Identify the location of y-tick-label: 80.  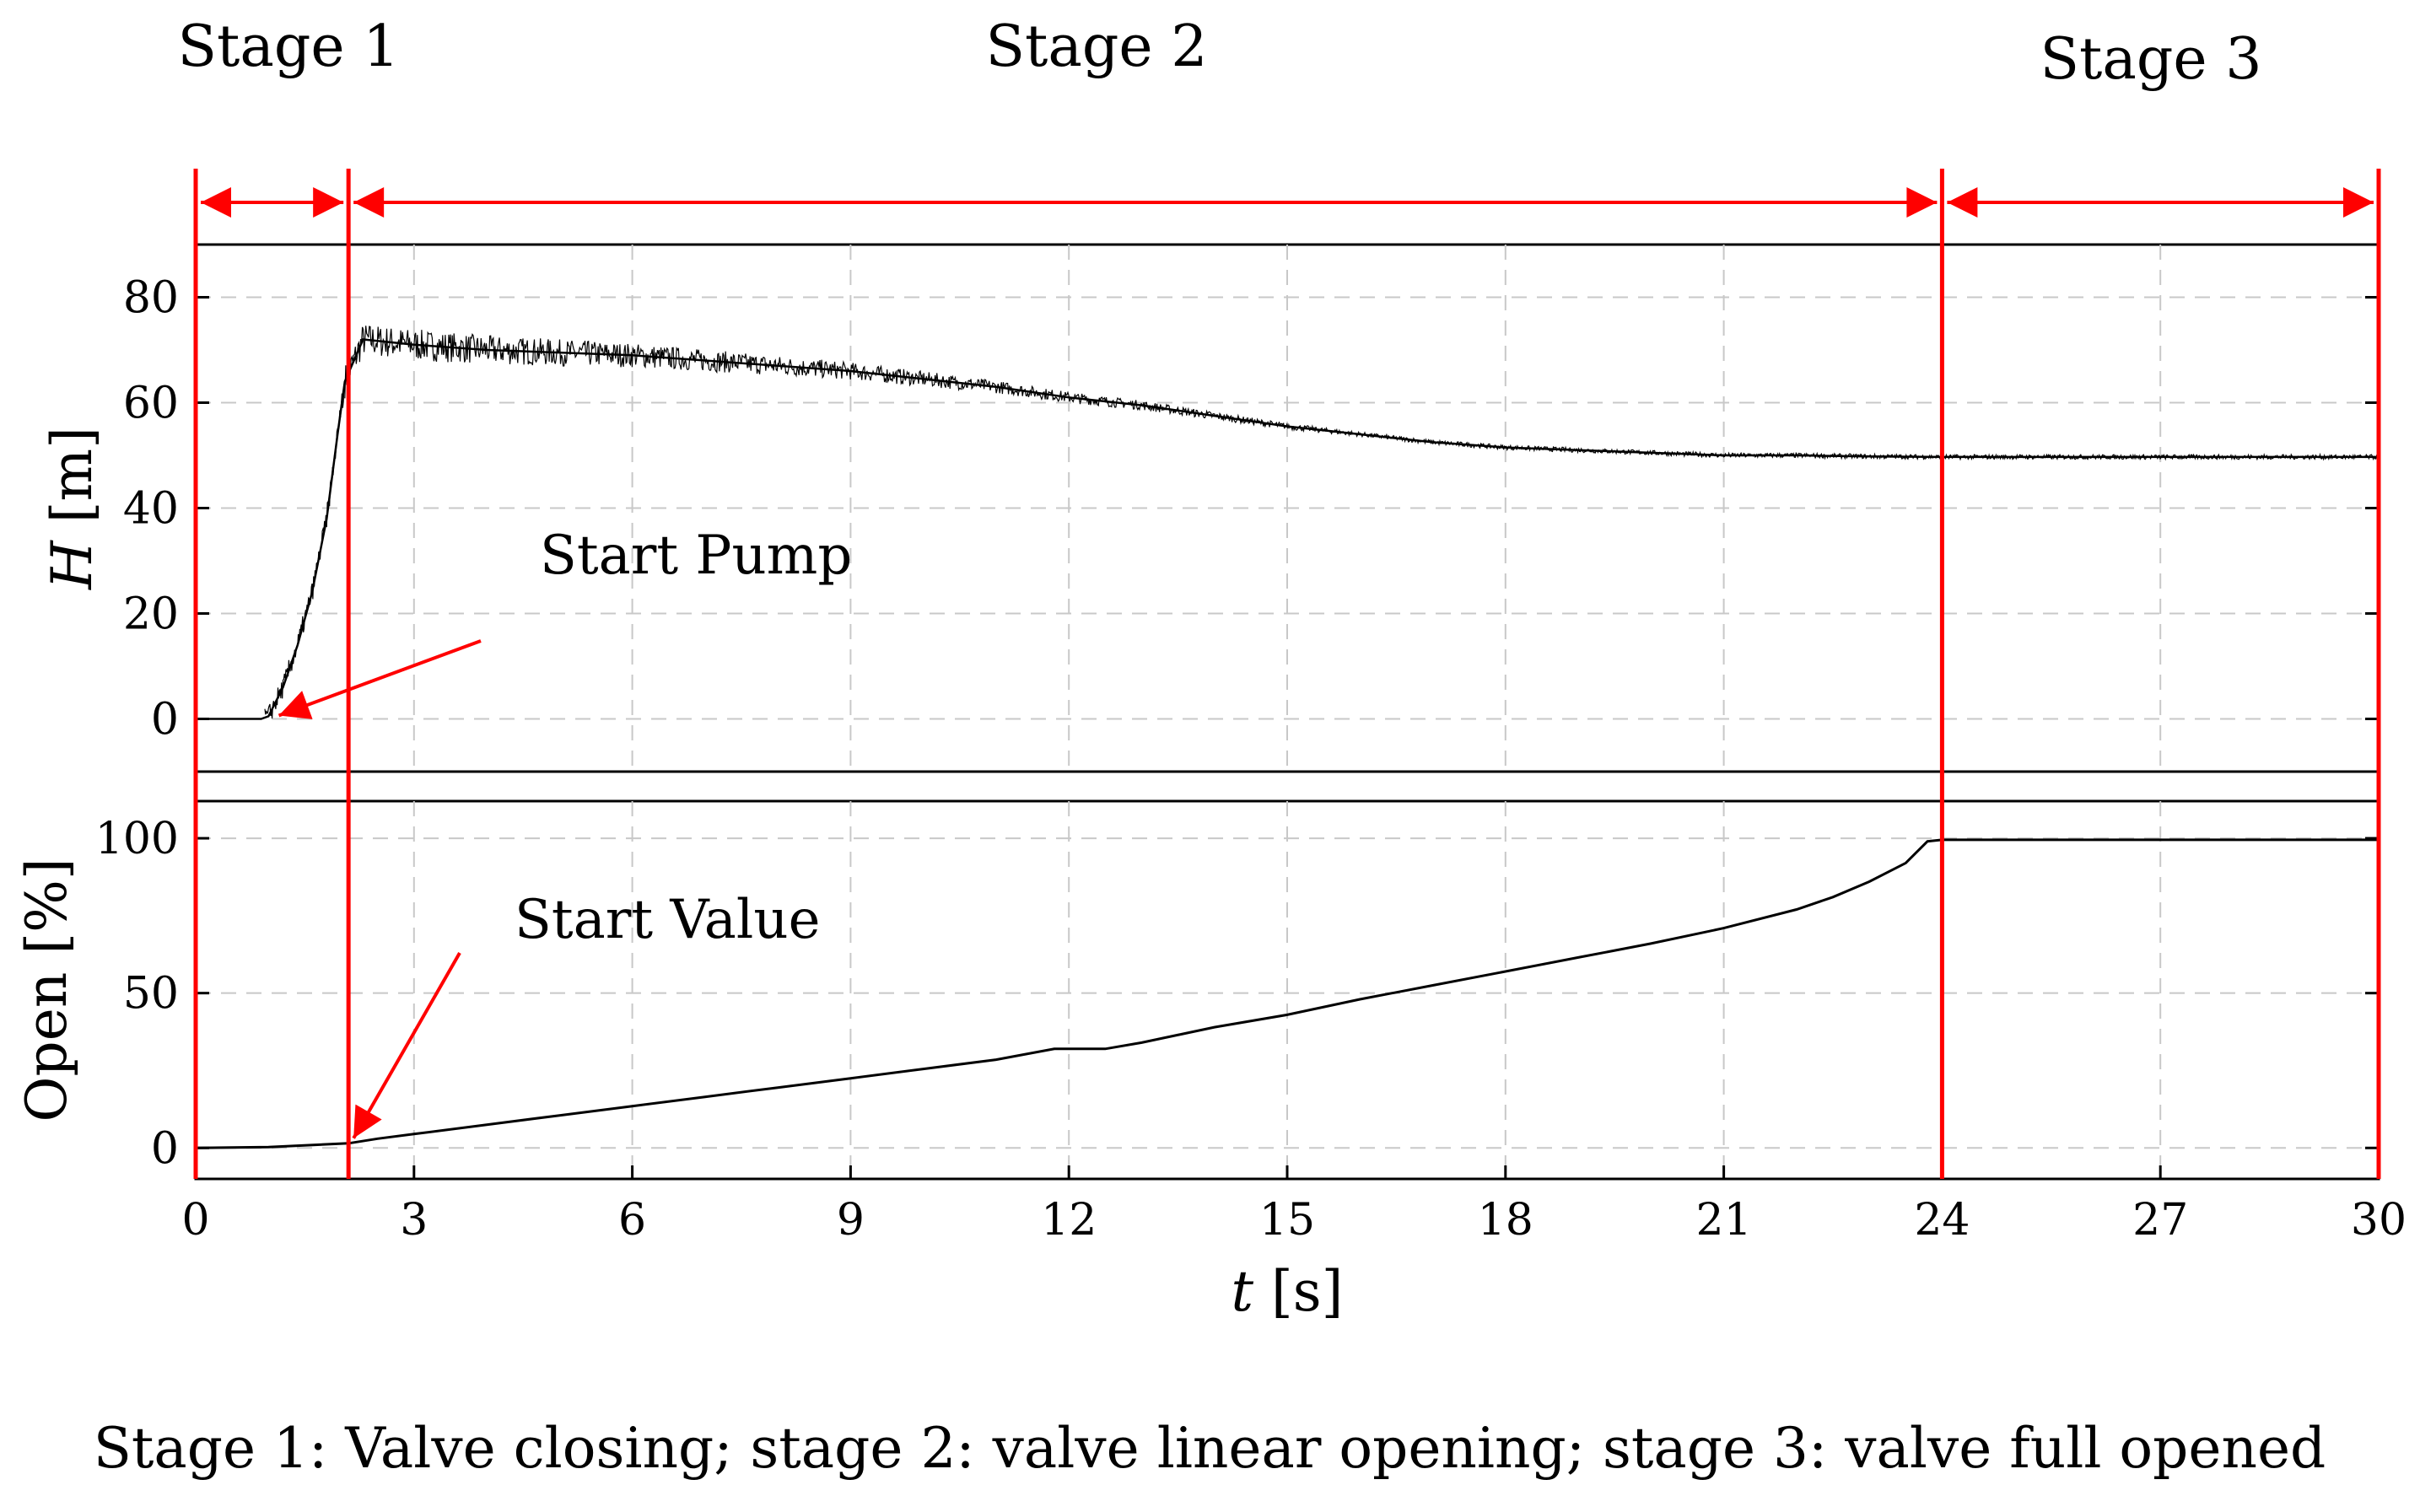
(151, 298).